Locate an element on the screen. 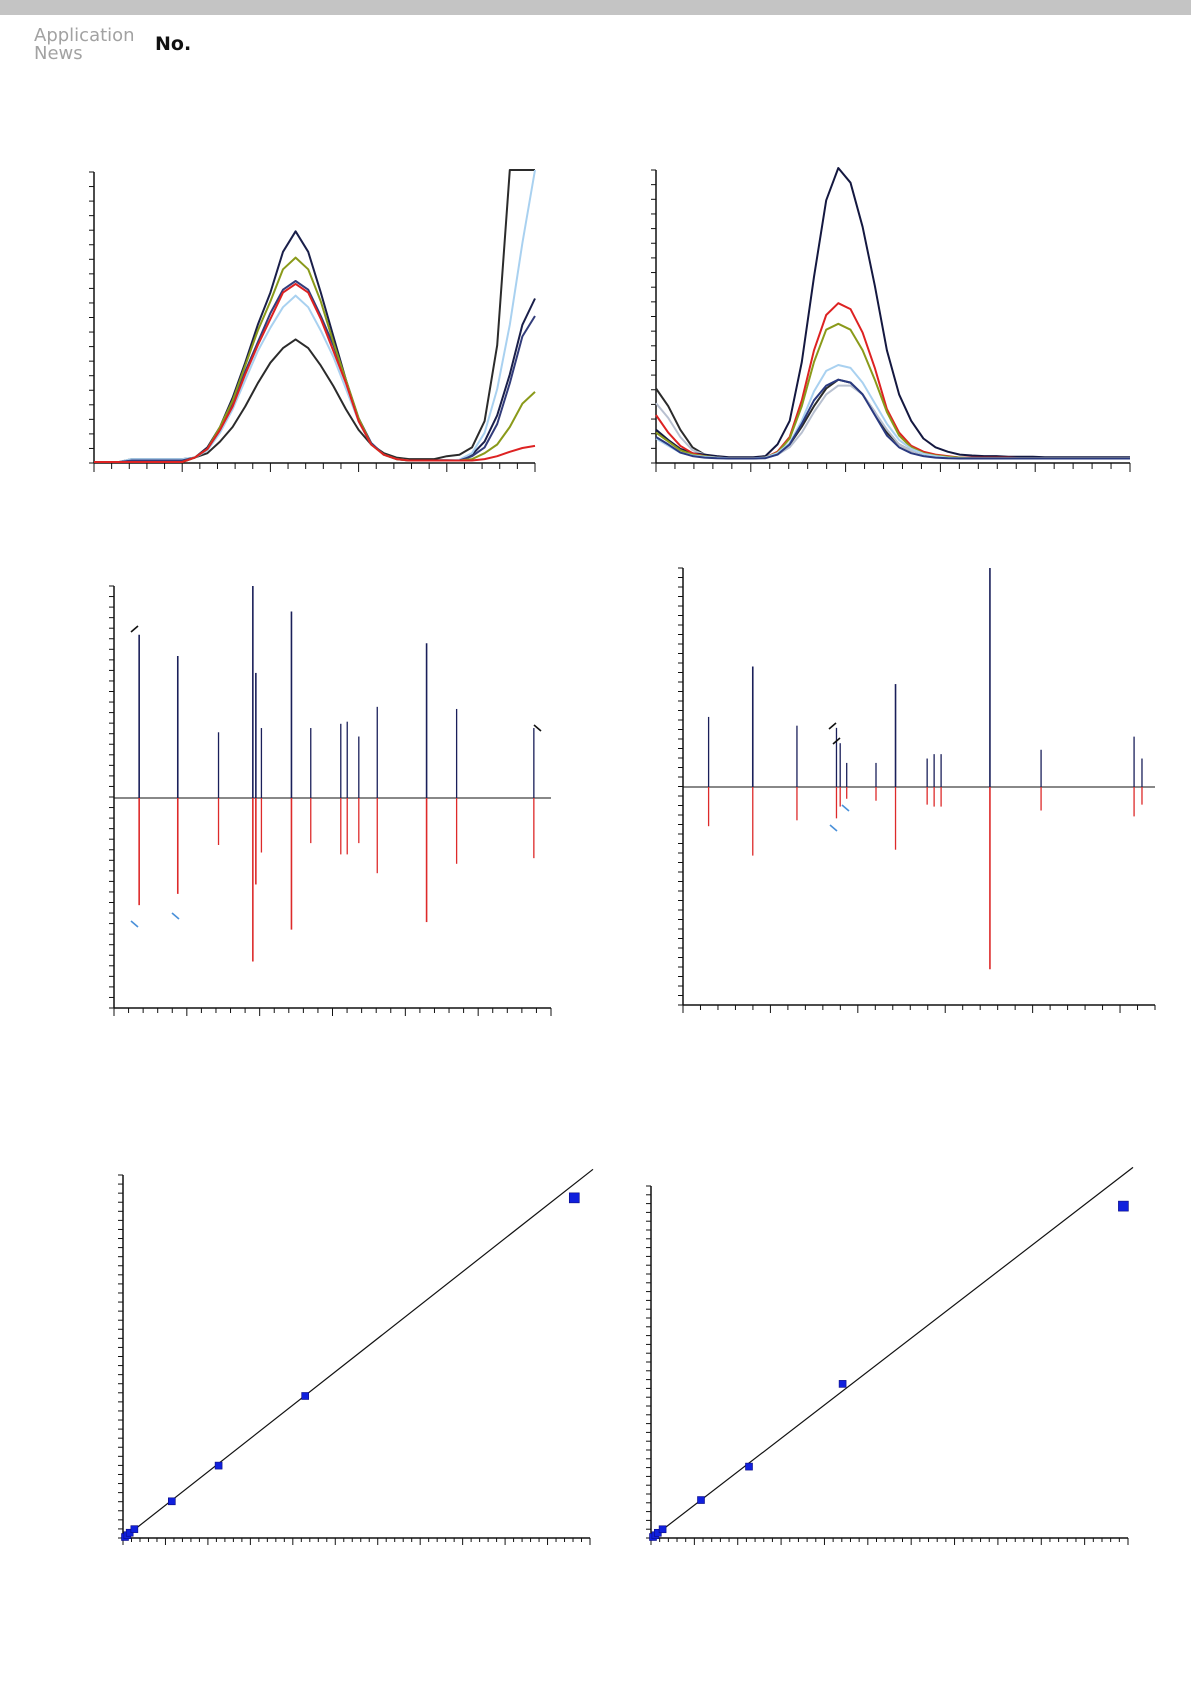 The image size is (1191, 1683). brand-line-application: Application is located at coordinates (84, 35).